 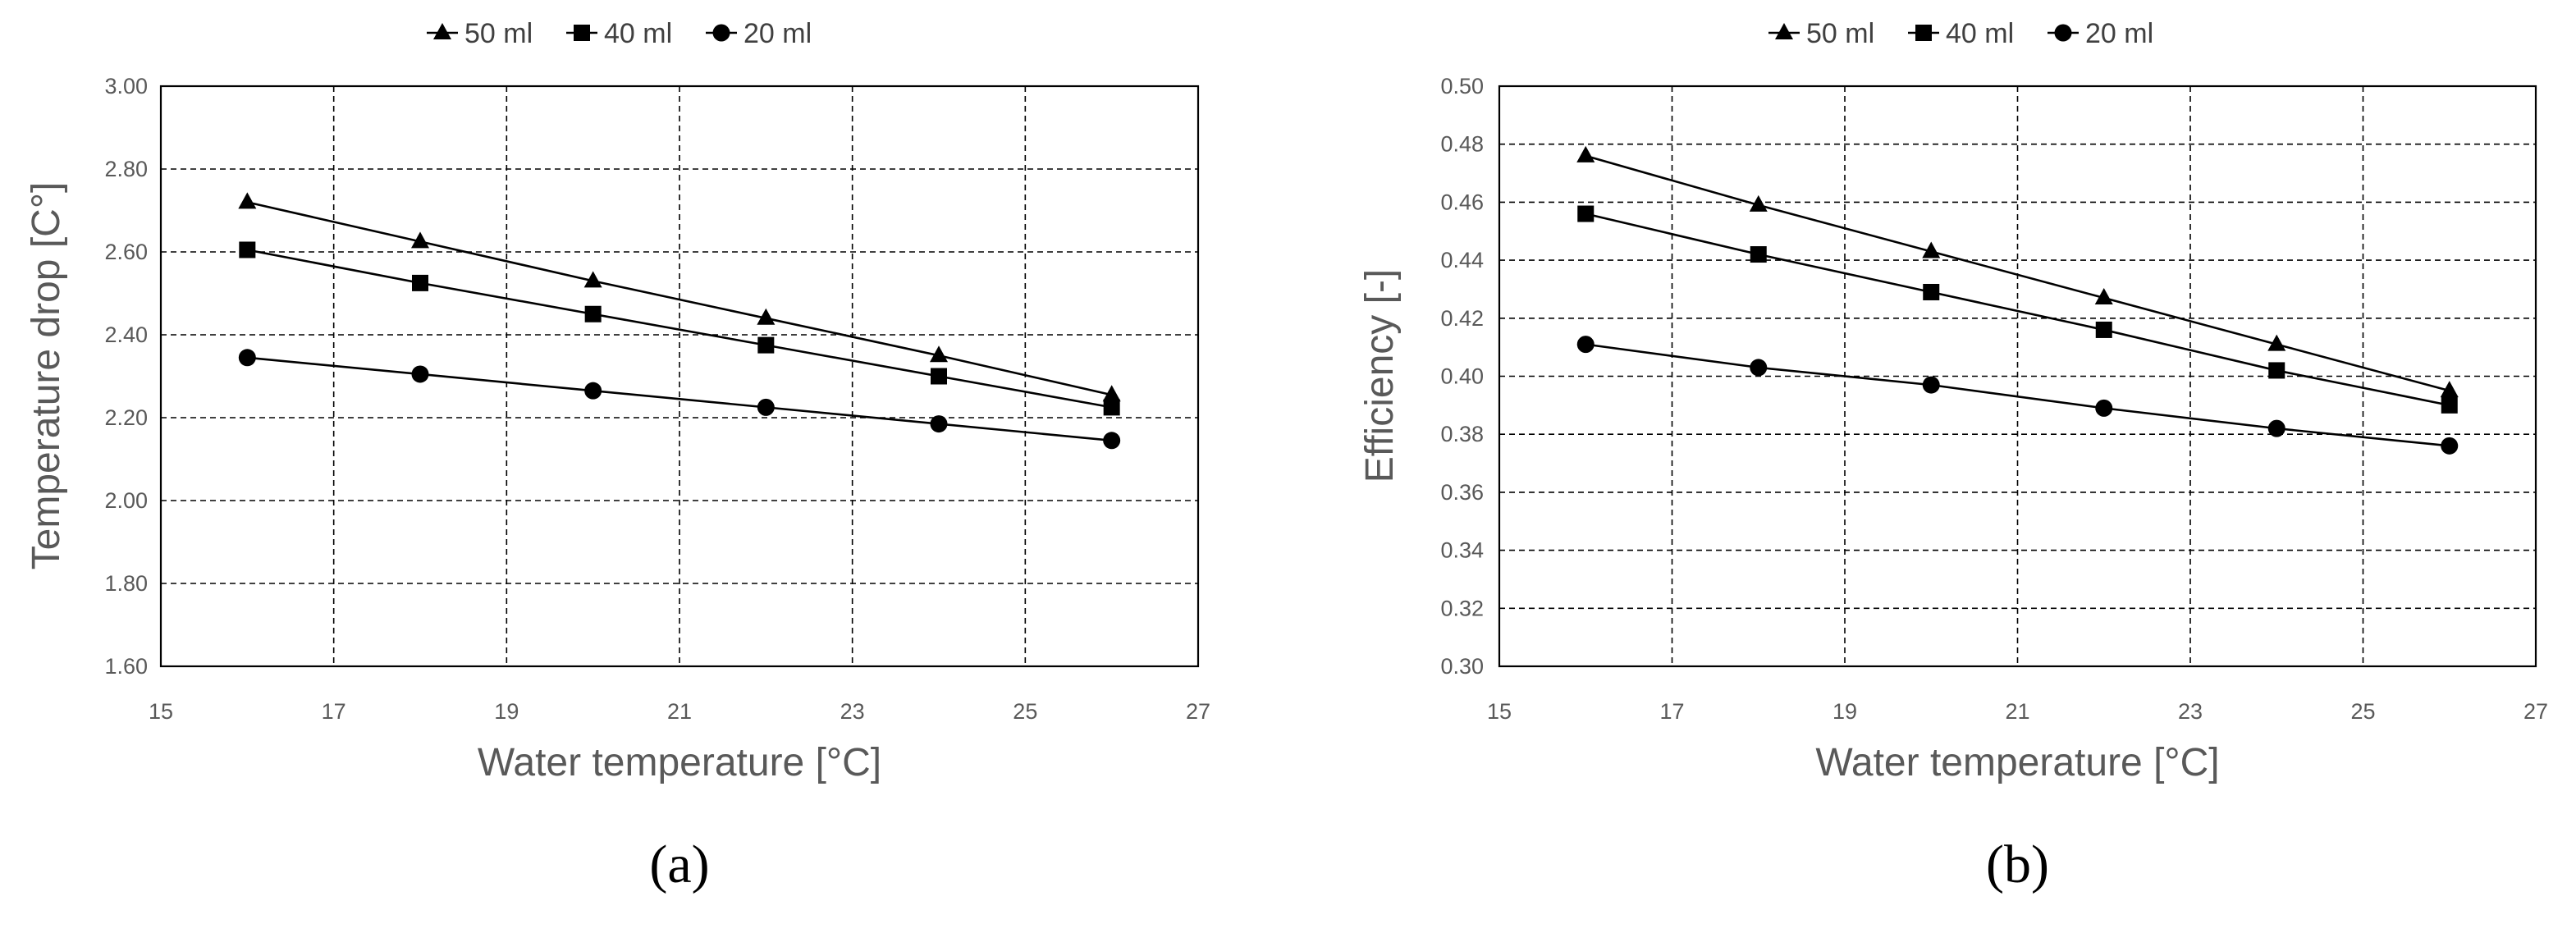 What do you see at coordinates (126, 252) in the screenshot?
I see `y-tick-label: 2.60` at bounding box center [126, 252].